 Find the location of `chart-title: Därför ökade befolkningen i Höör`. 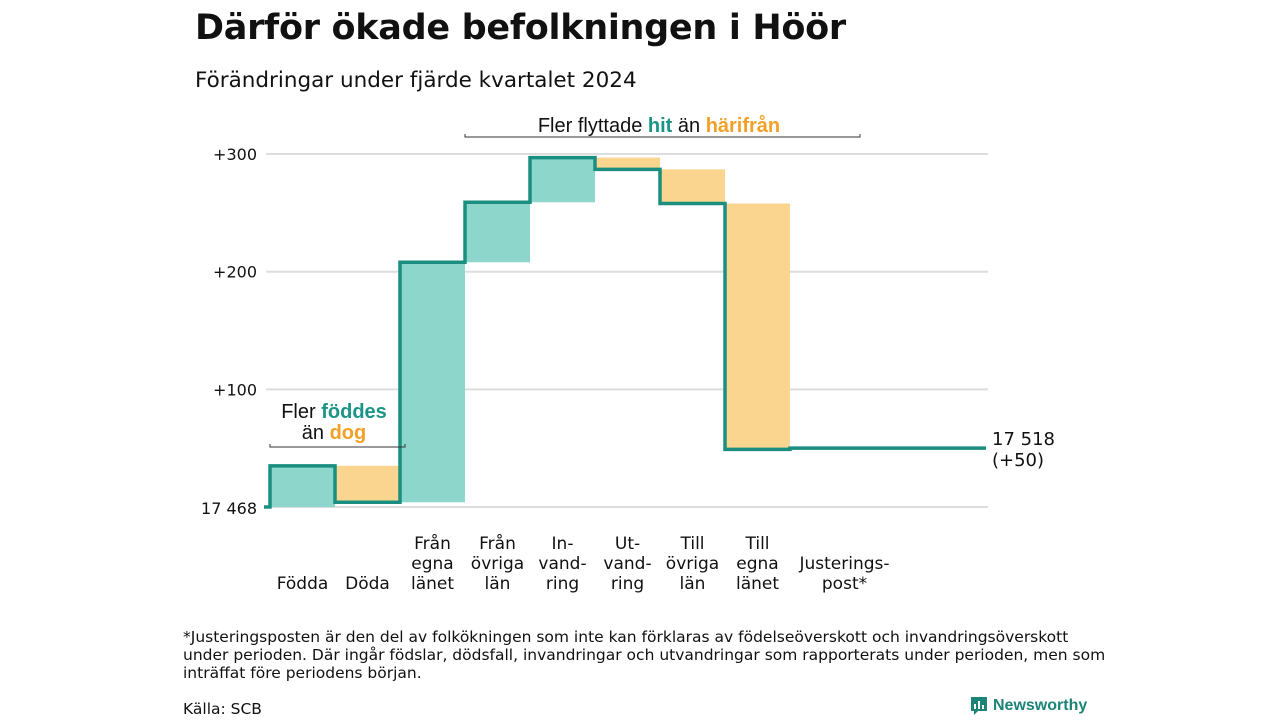

chart-title: Därför ökade befolkningen i Höör is located at coordinates (520, 28).